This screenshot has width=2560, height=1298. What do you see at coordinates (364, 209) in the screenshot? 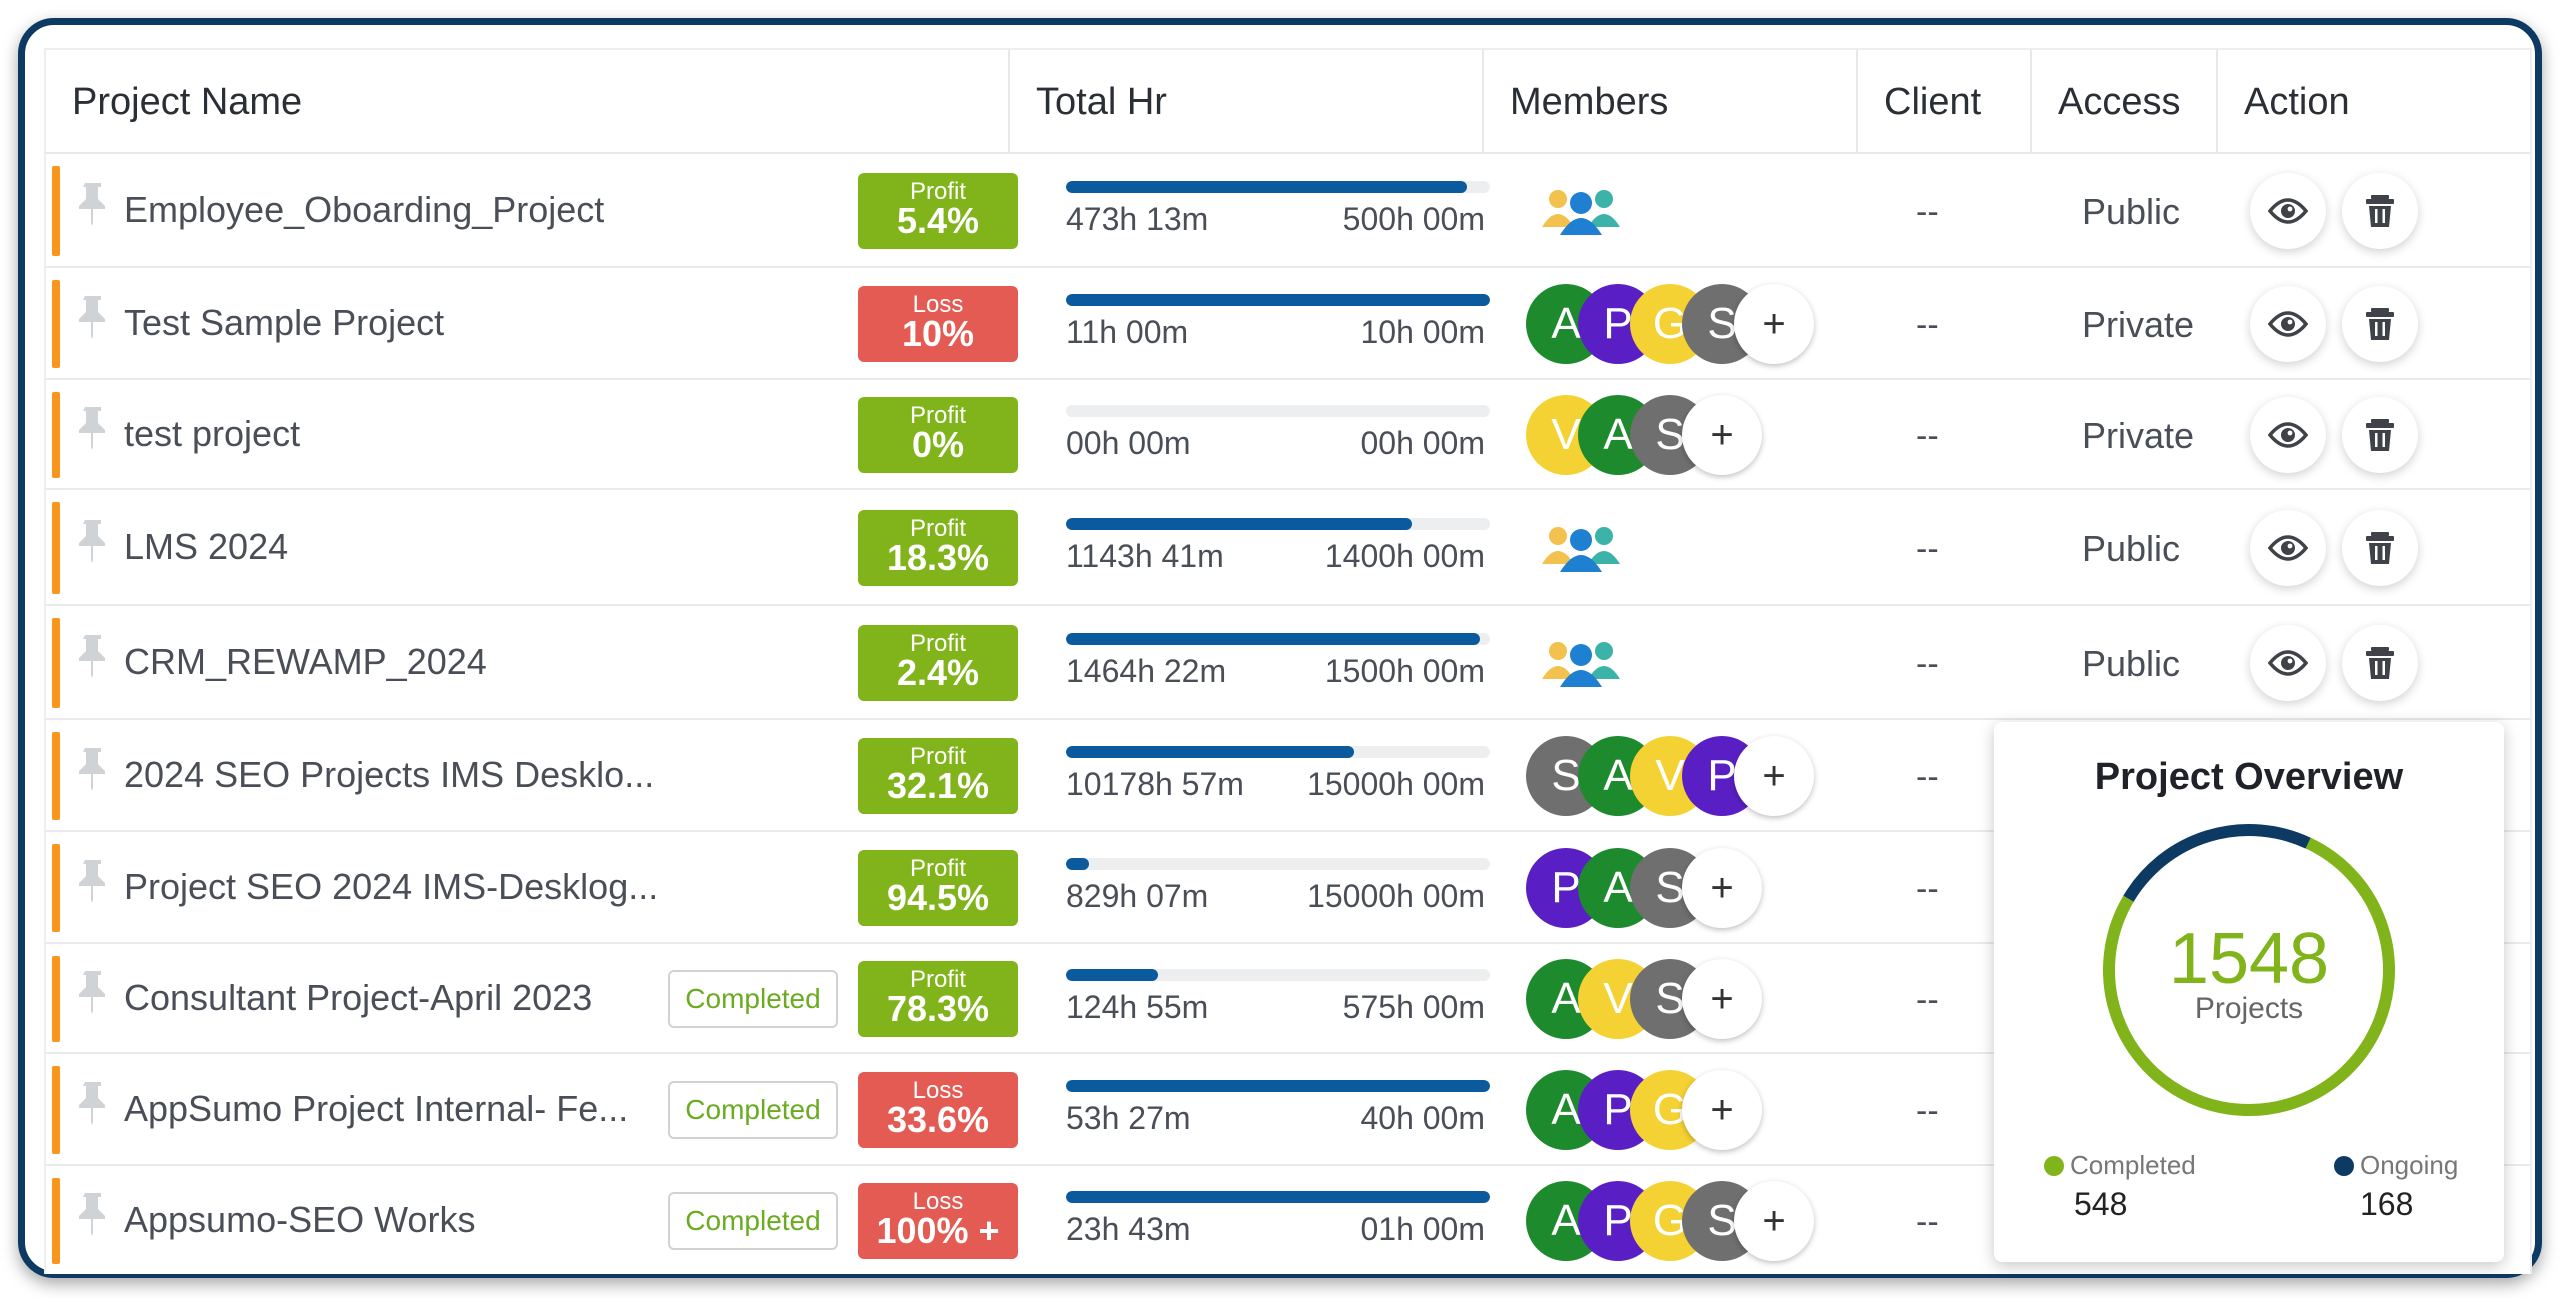
I see `project-name-link: Employee_Oboarding_Project` at bounding box center [364, 209].